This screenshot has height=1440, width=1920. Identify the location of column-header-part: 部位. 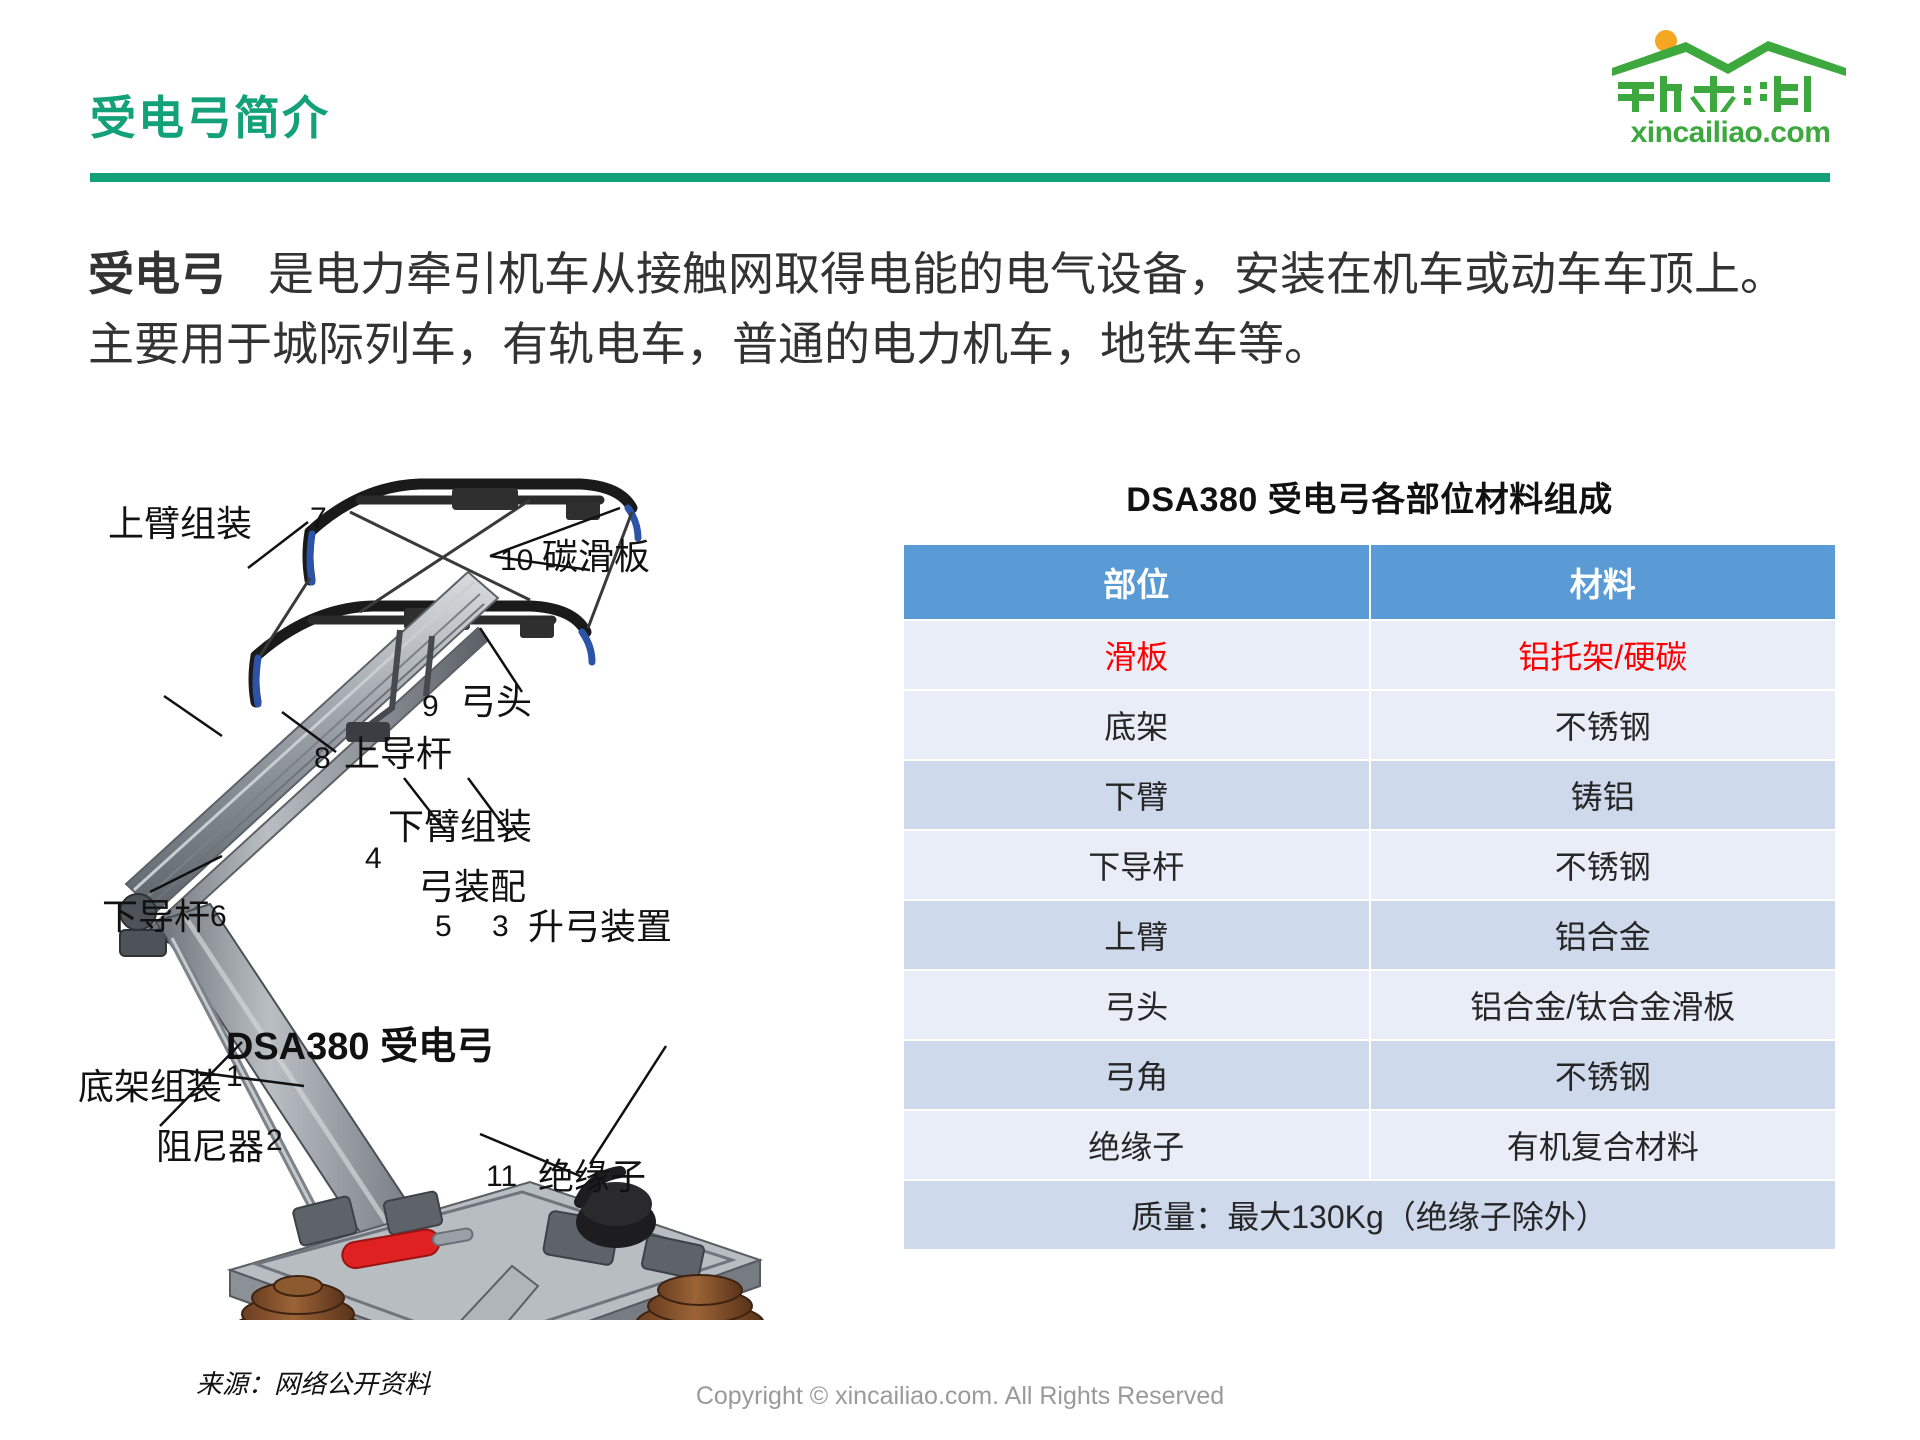
(1136, 582).